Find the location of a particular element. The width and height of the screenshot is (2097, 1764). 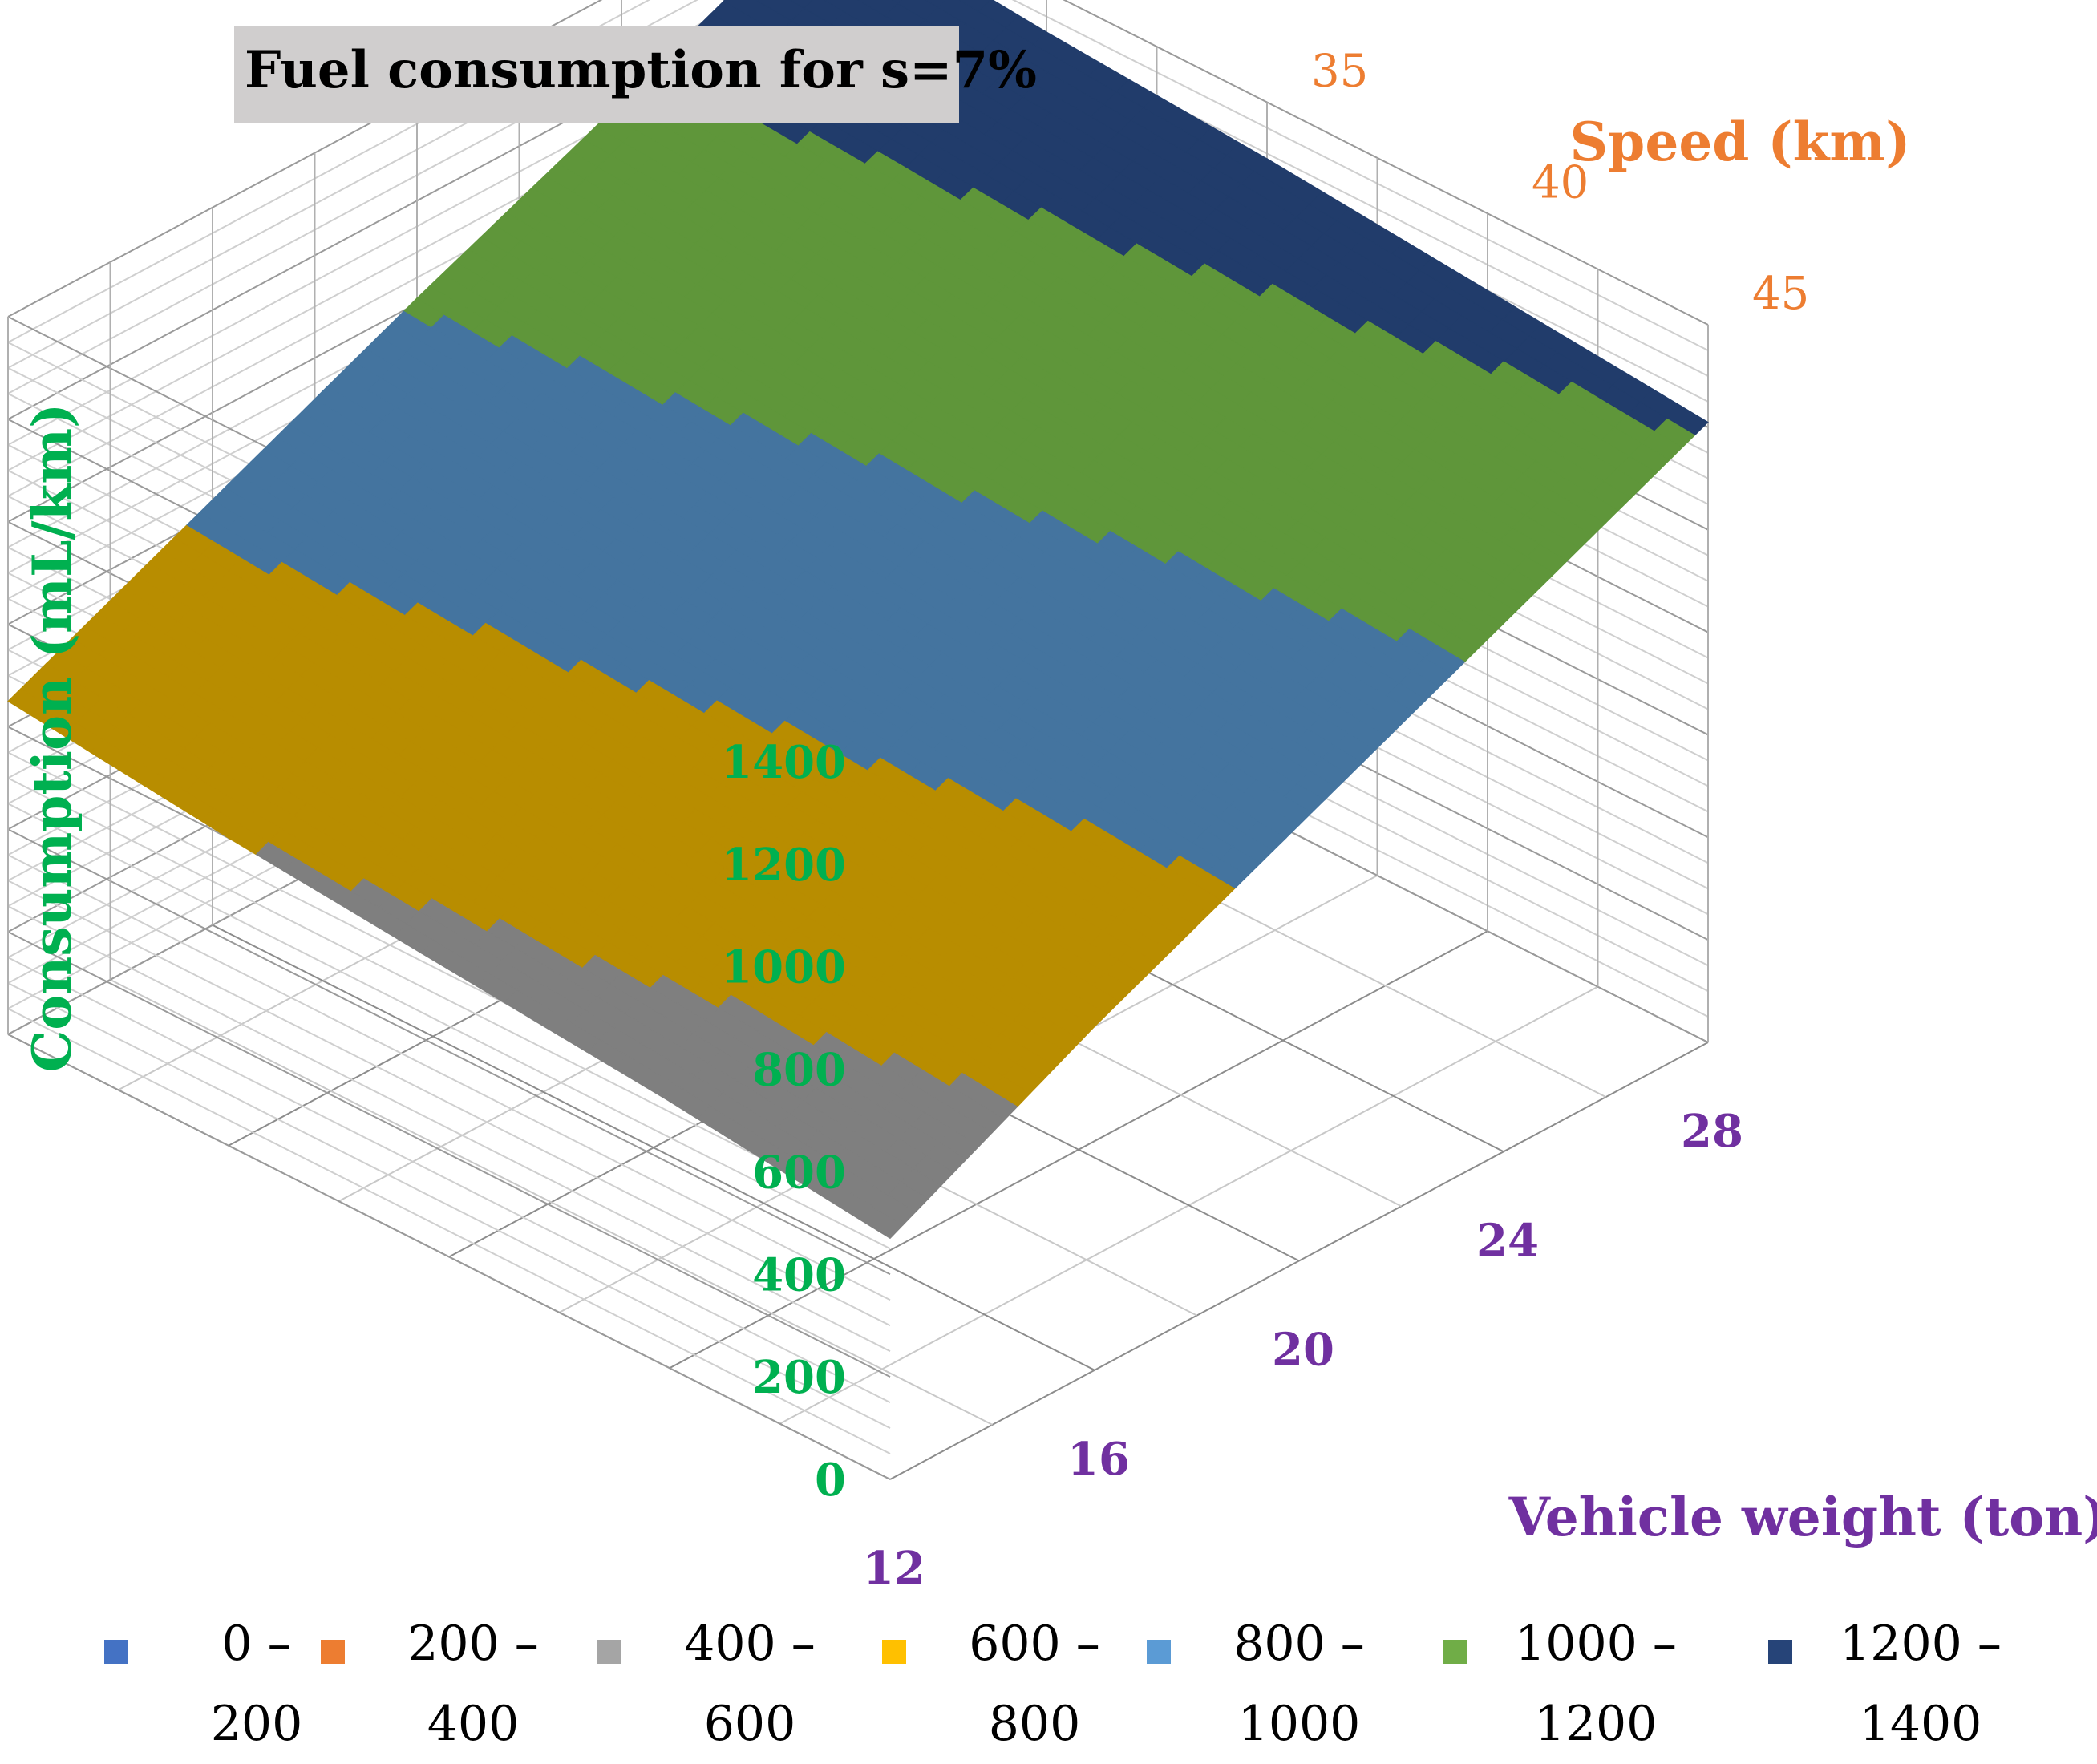

speed-tick-label: 45 is located at coordinates (1780, 294).